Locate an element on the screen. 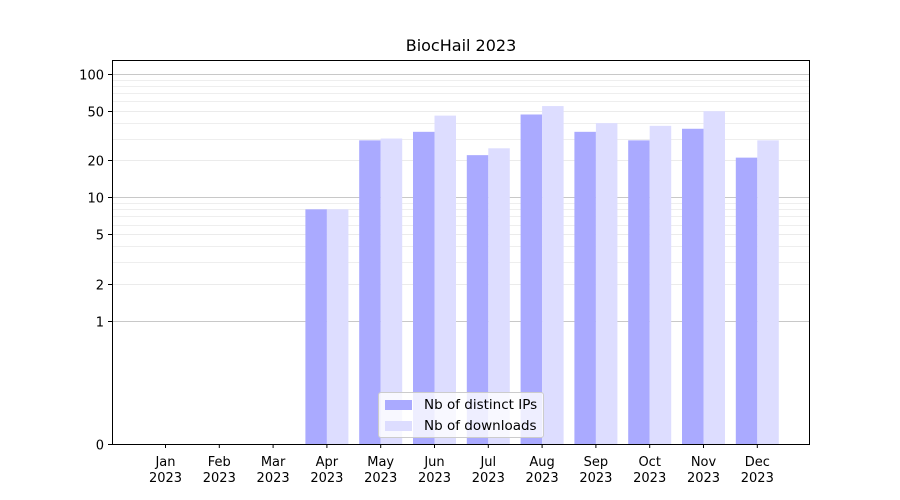 This screenshot has width=900, height=500. legend: Nb of distinct IPs Nb of downloads is located at coordinates (461, 415).